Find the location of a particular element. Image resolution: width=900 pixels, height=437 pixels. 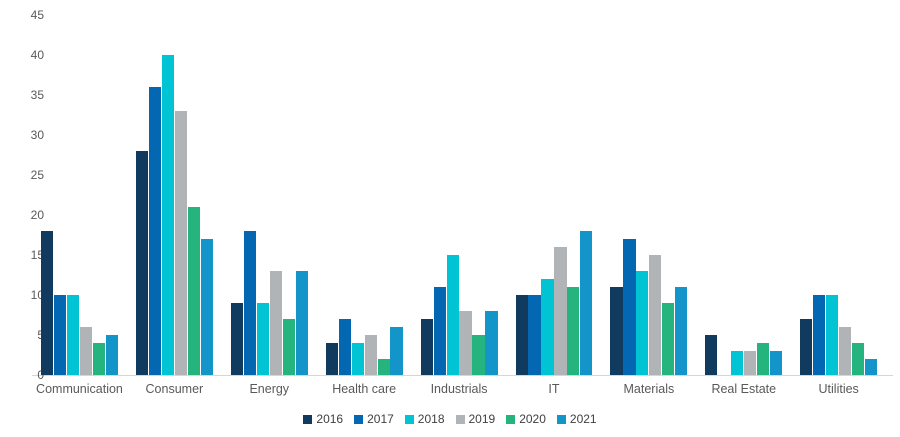

x-axis-category-label-consumer: Consumer is located at coordinates (174, 389).